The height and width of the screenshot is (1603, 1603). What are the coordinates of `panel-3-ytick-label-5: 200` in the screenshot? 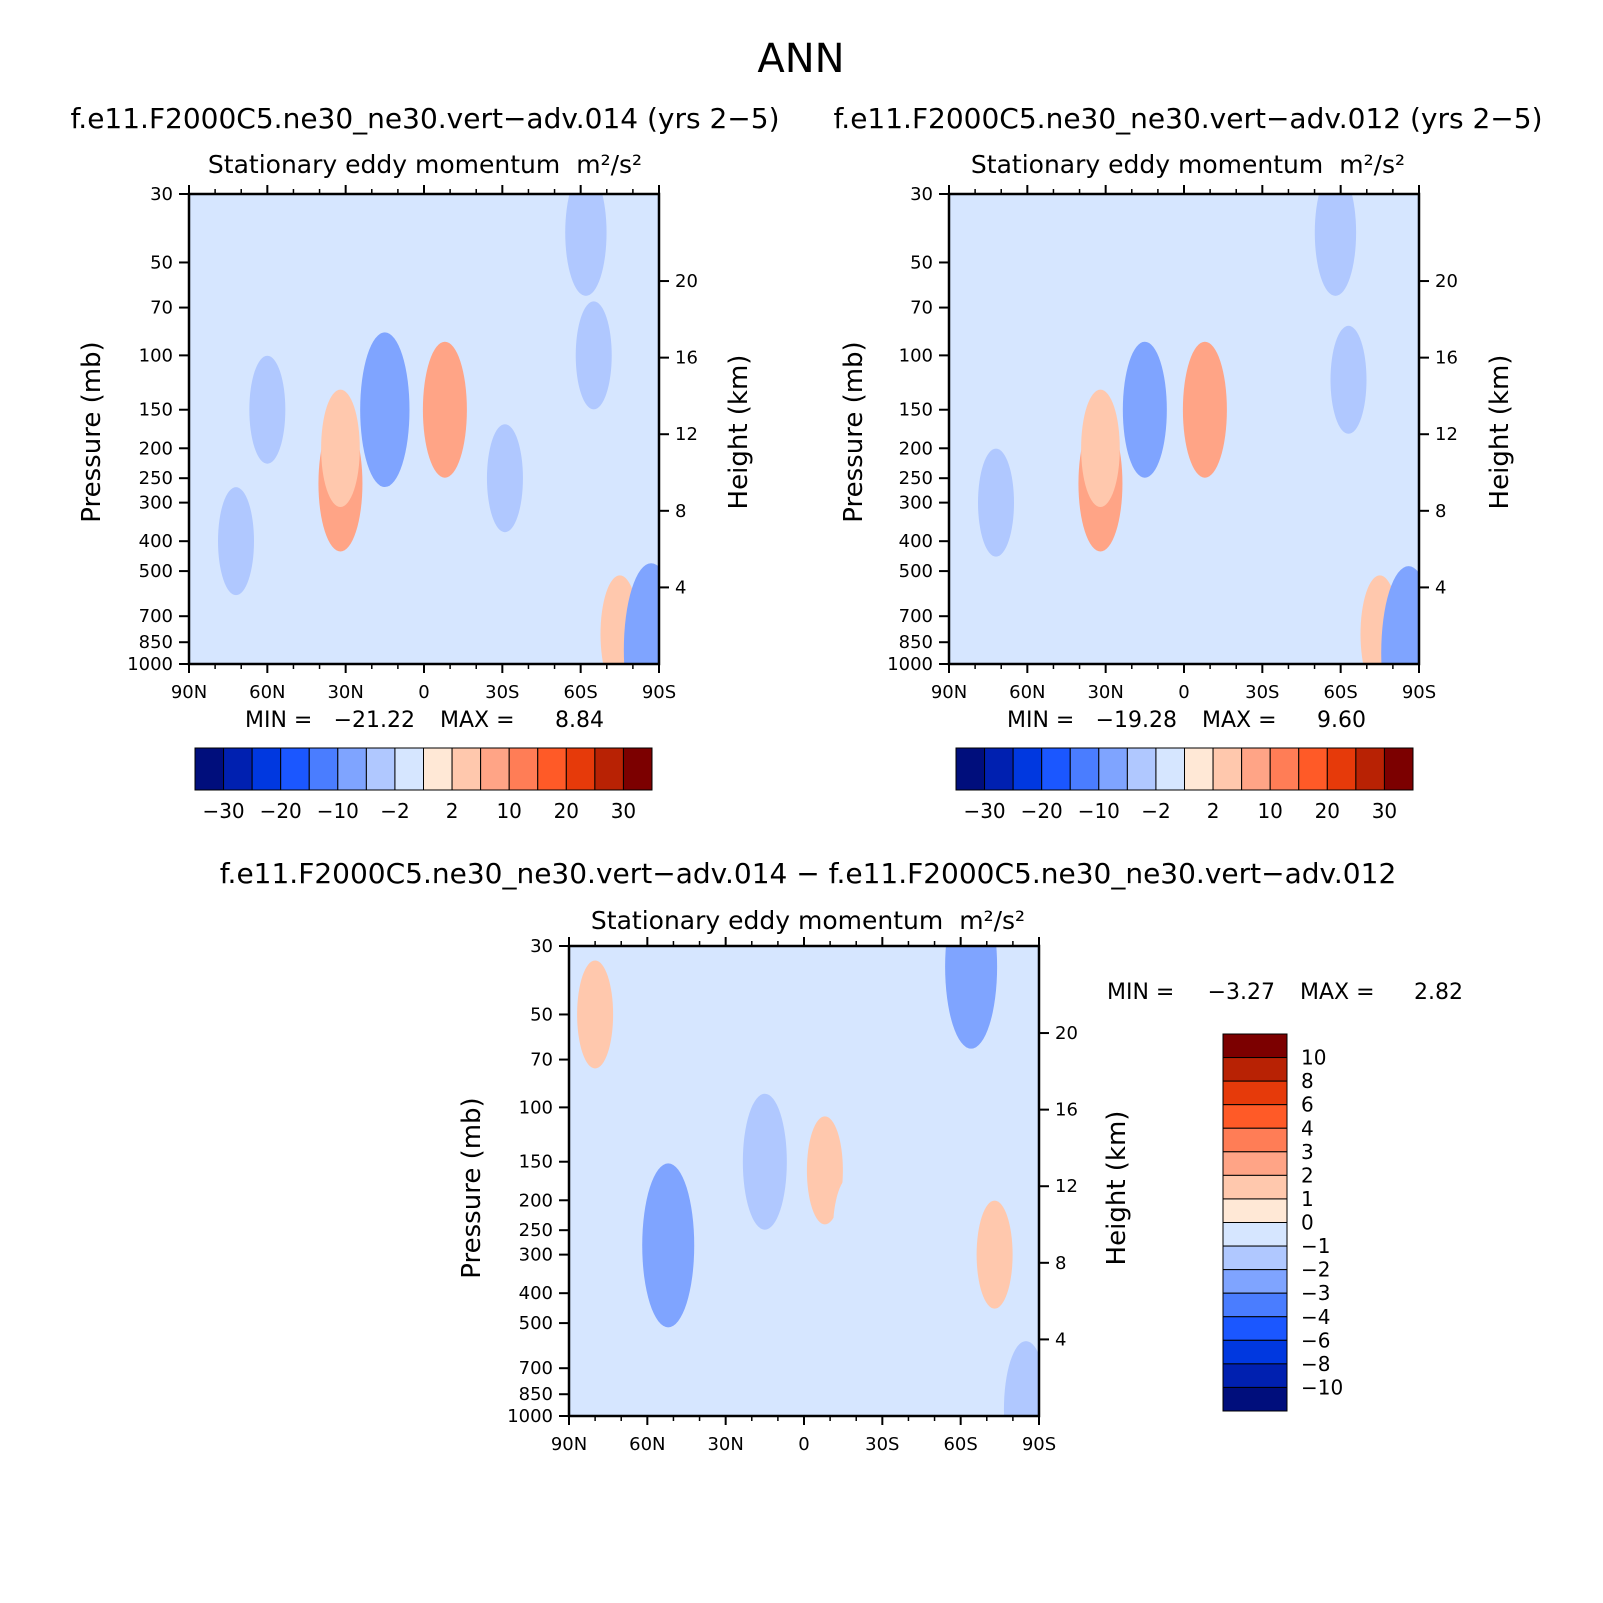 It's located at (536, 1200).